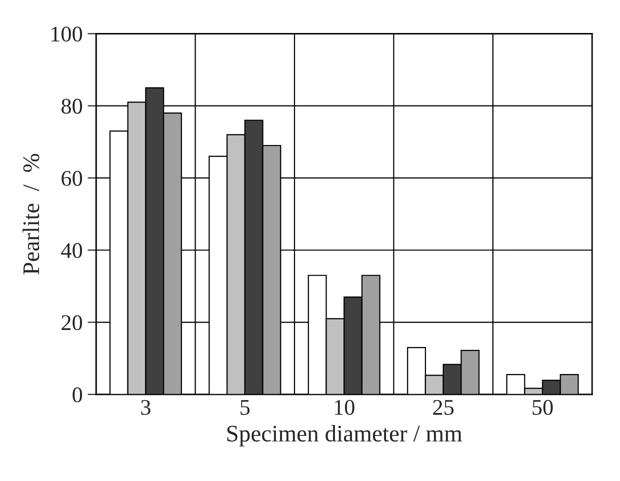 This screenshot has width=620, height=481. I want to click on y-tick-label: 0, so click(77, 394).